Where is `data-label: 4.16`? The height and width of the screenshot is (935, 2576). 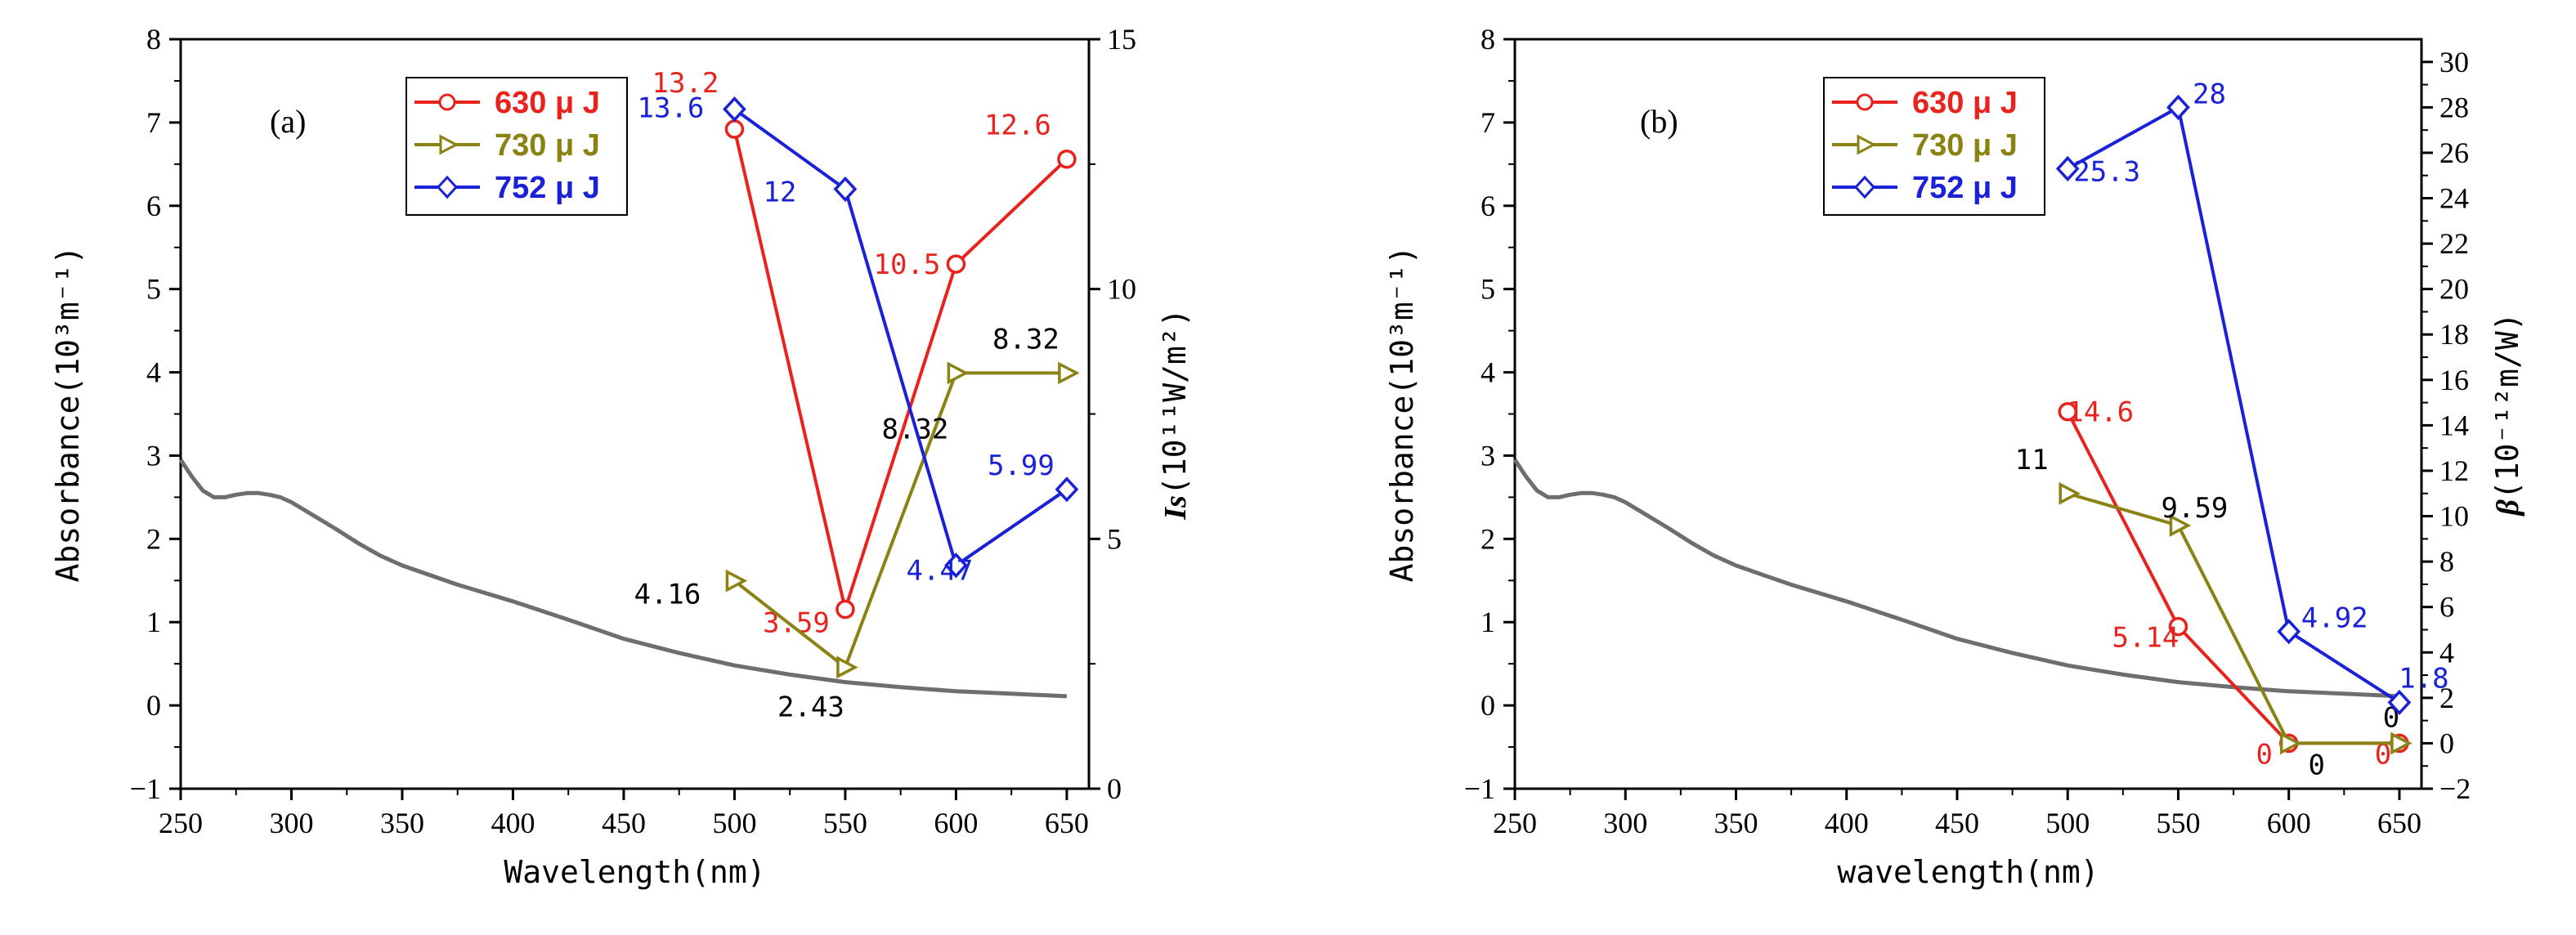
data-label: 4.16 is located at coordinates (667, 595).